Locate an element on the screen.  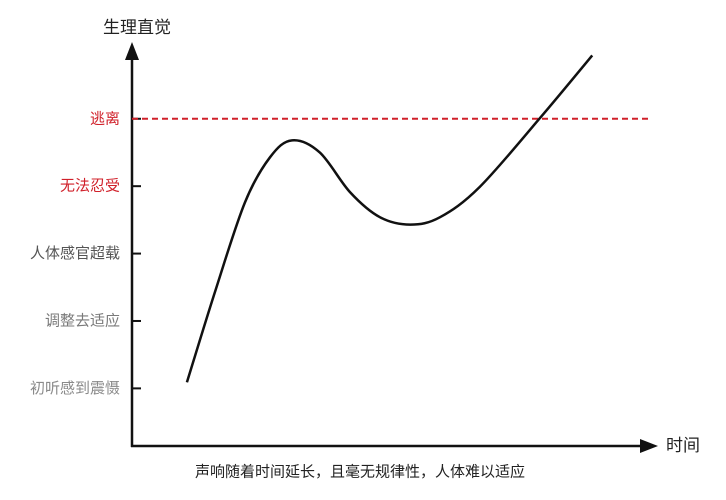
caption: 声响随着时间延长，且毫无规律性，人体难以适应 is located at coordinates (360, 472).